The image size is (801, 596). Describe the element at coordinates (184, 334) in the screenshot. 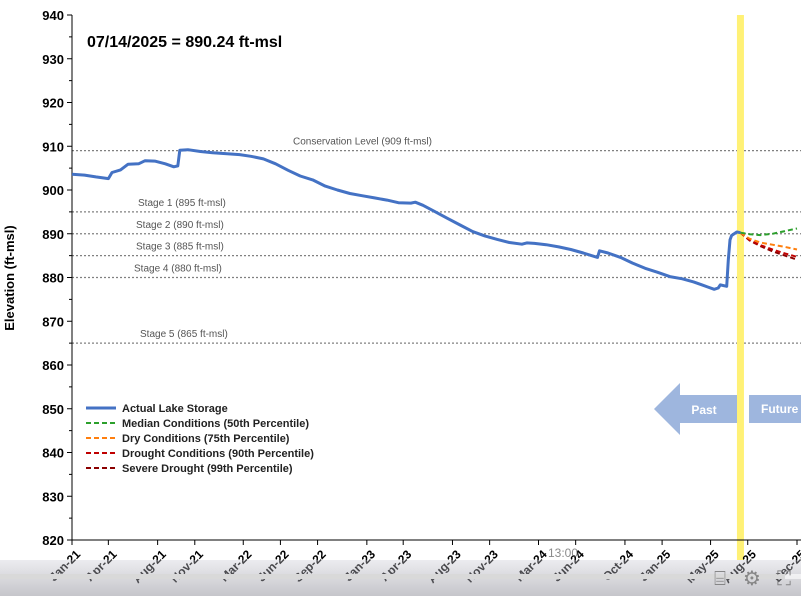

I see `reference-line-label: Stage 5 (865 ft-msl)` at that location.